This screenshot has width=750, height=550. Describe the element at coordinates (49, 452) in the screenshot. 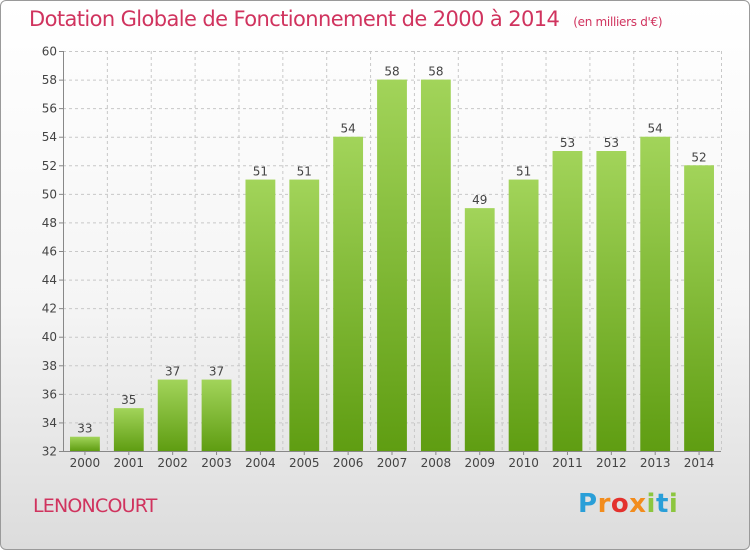

I see `y-tick-label: 32` at that location.